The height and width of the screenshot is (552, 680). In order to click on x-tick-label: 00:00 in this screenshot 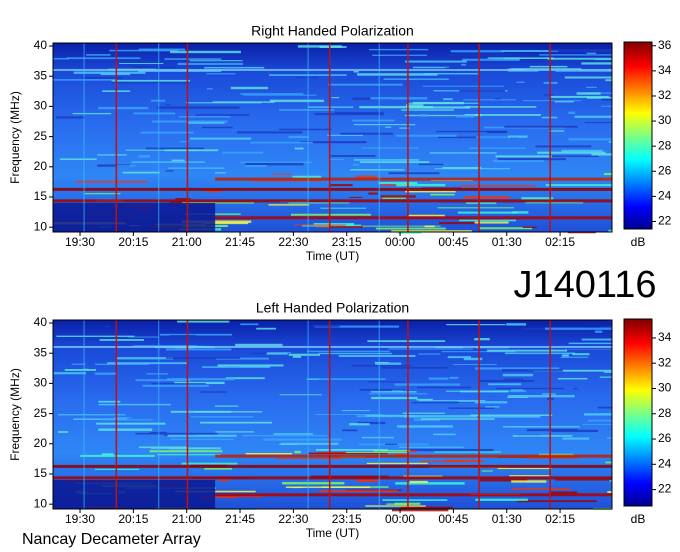, I will do `click(400, 242)`.